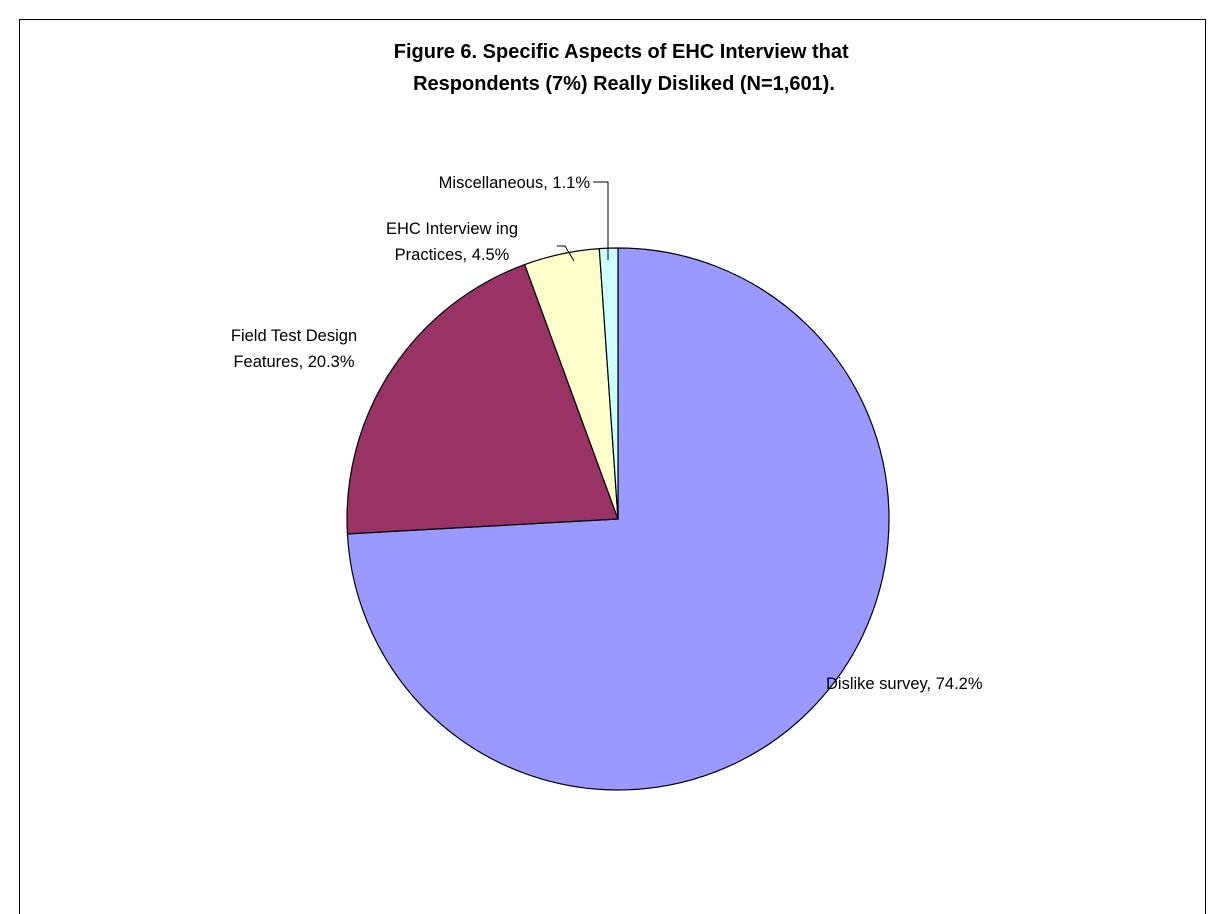  Describe the element at coordinates (583, 221) in the screenshot. I see `leader-lines` at that location.